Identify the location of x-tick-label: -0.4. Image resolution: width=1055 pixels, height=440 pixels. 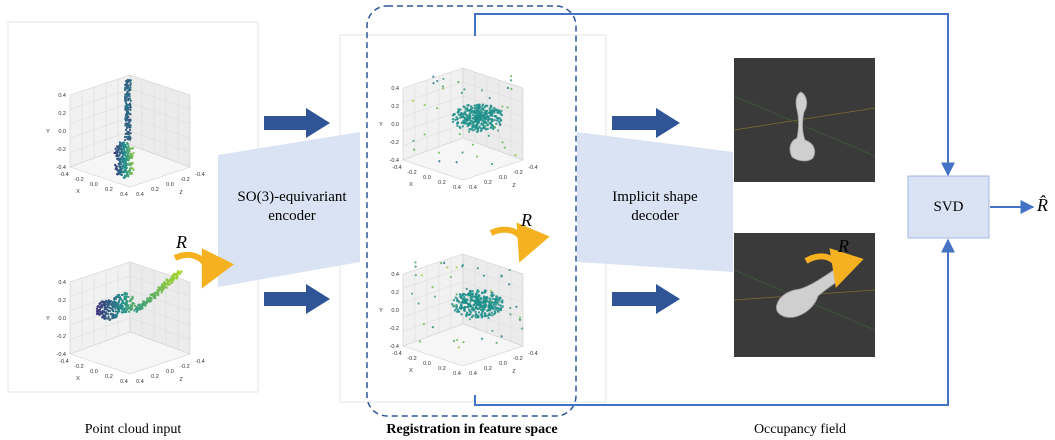
(396, 168).